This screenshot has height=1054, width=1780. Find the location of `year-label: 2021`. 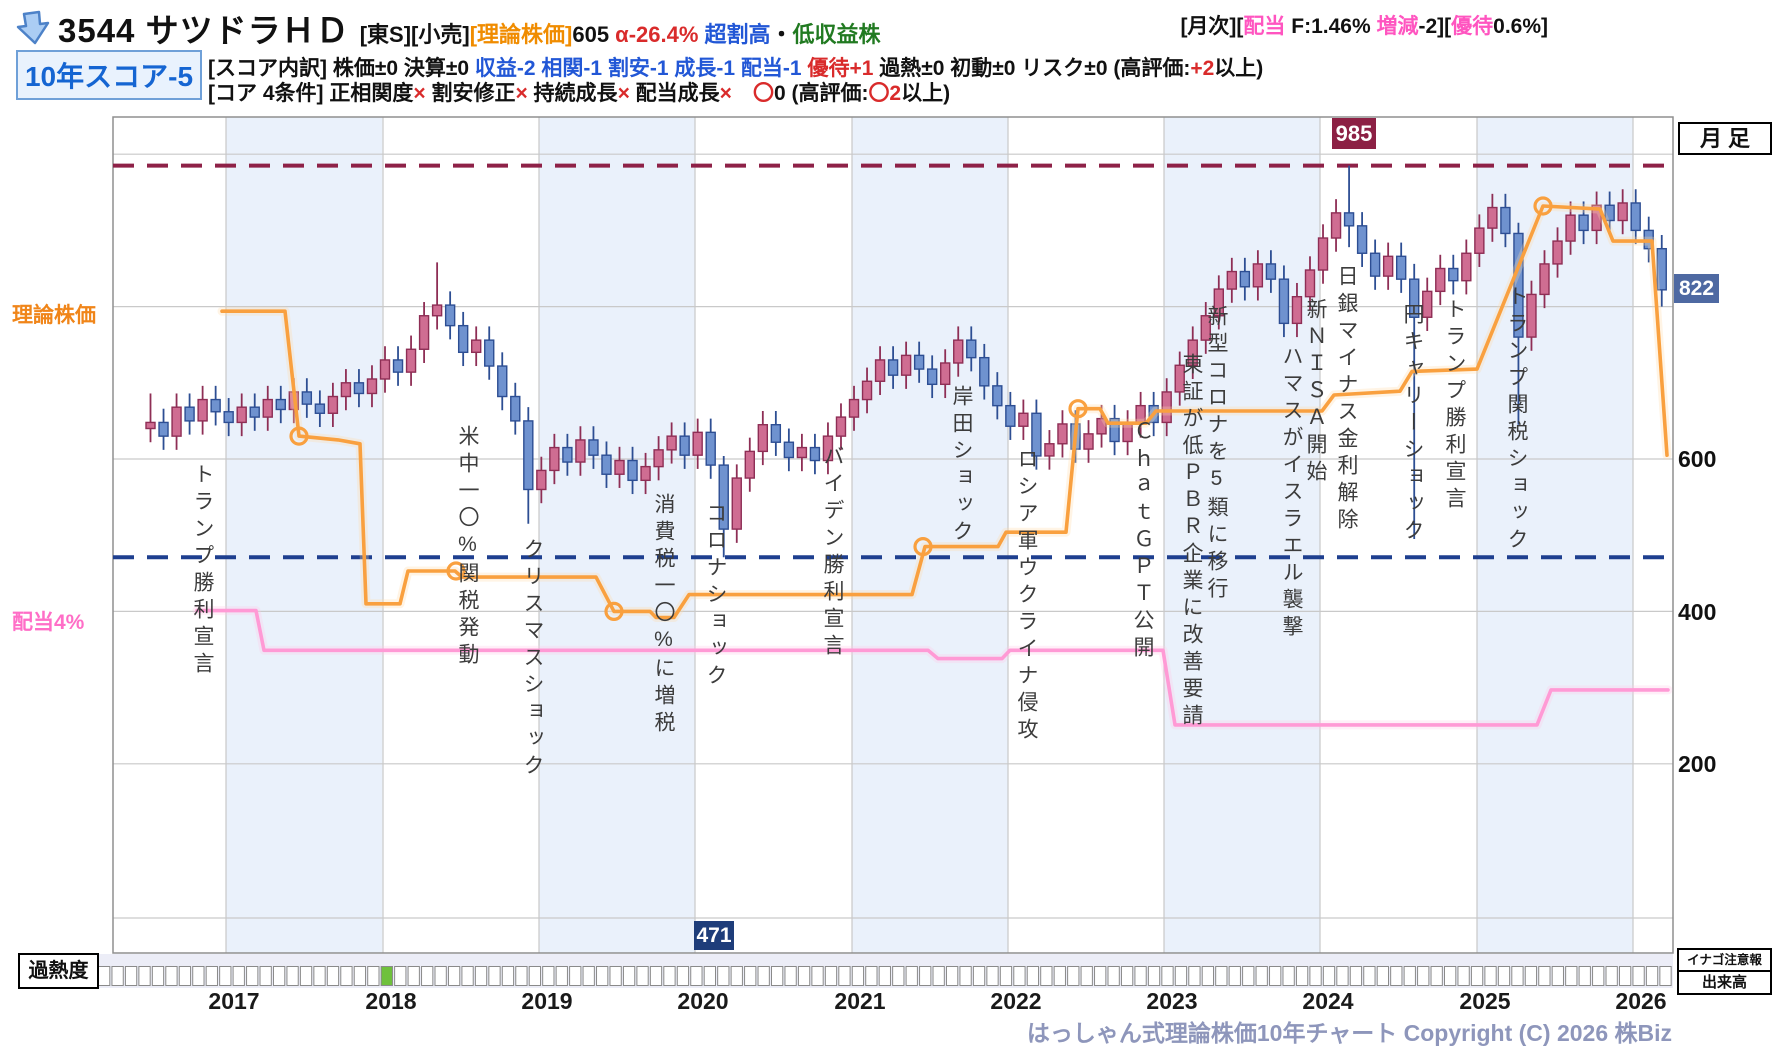

year-label: 2021 is located at coordinates (860, 1001).